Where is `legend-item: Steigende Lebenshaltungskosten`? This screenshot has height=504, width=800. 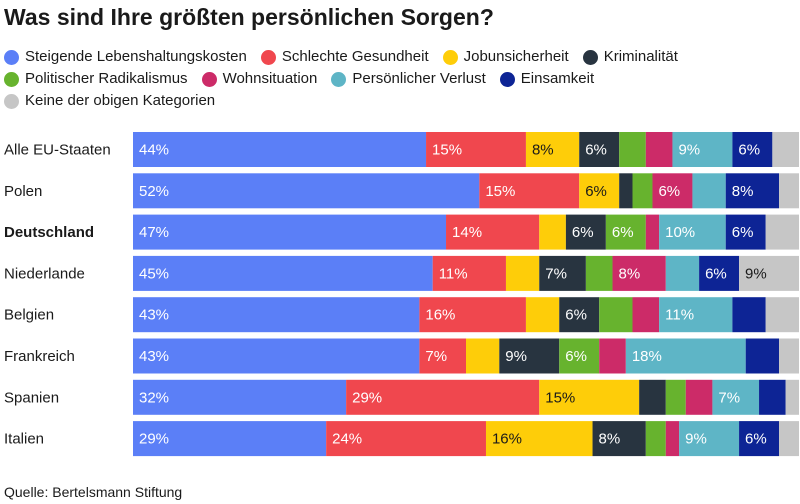
legend-item: Steigende Lebenshaltungskosten is located at coordinates (125, 57).